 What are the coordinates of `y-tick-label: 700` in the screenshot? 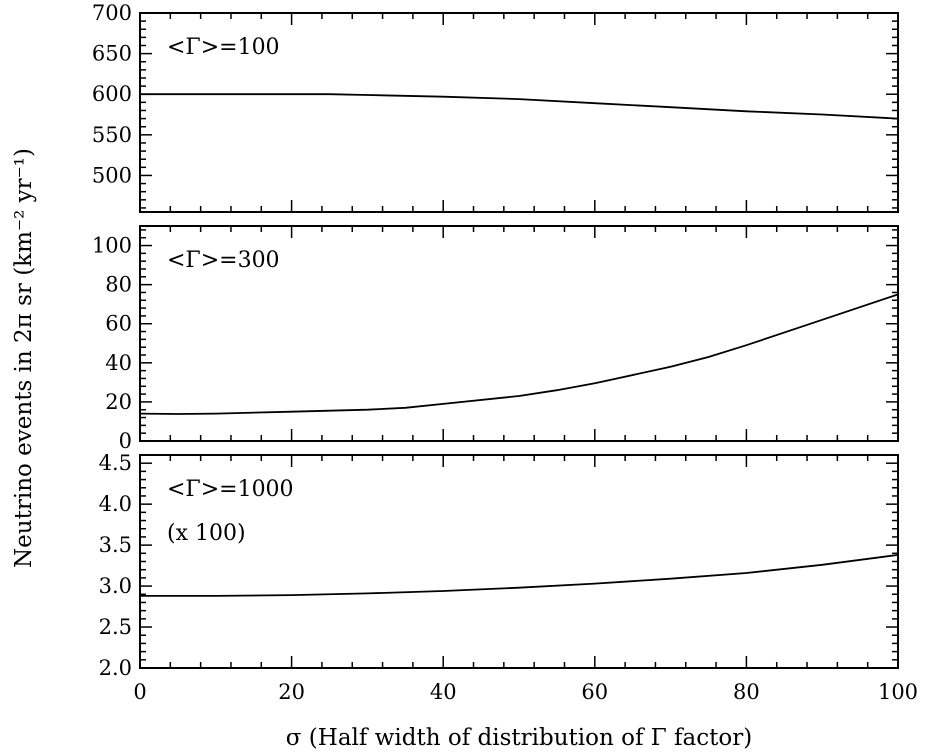 It's located at (112, 13).